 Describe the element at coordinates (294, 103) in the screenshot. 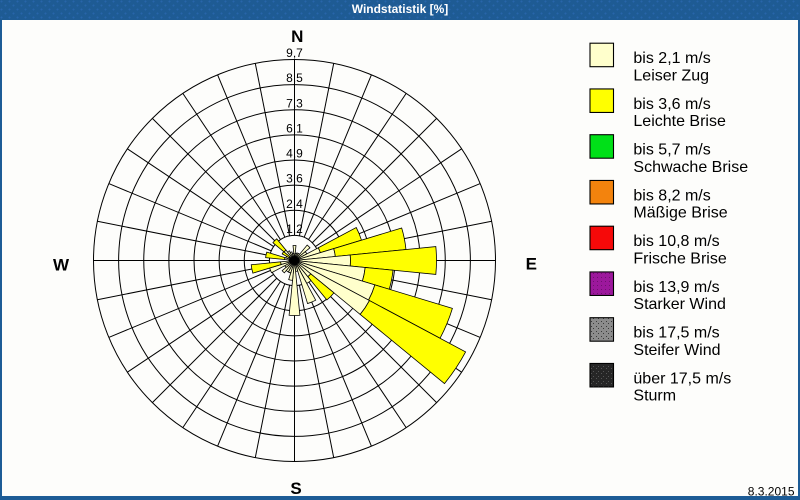

I see `svg-text: 7,3` at that location.